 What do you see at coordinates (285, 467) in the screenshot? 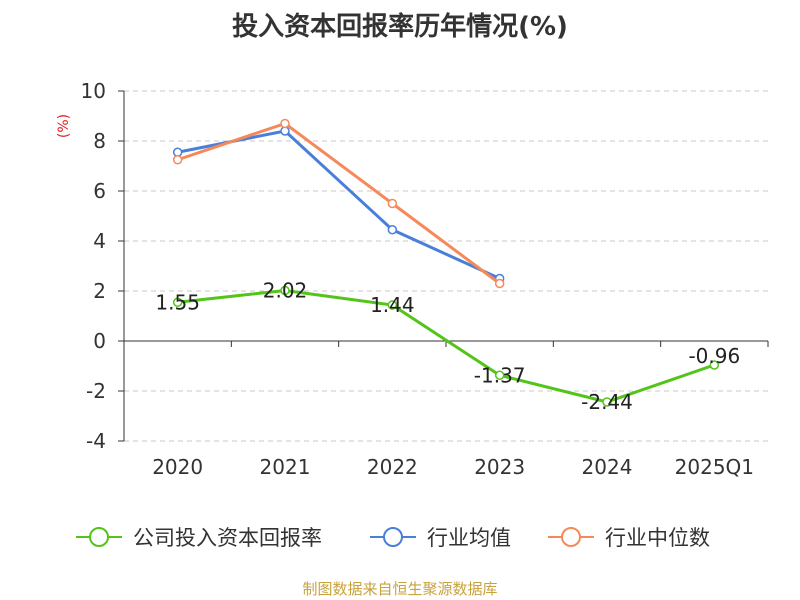
I see `x-tick-label: 2021` at bounding box center [285, 467].